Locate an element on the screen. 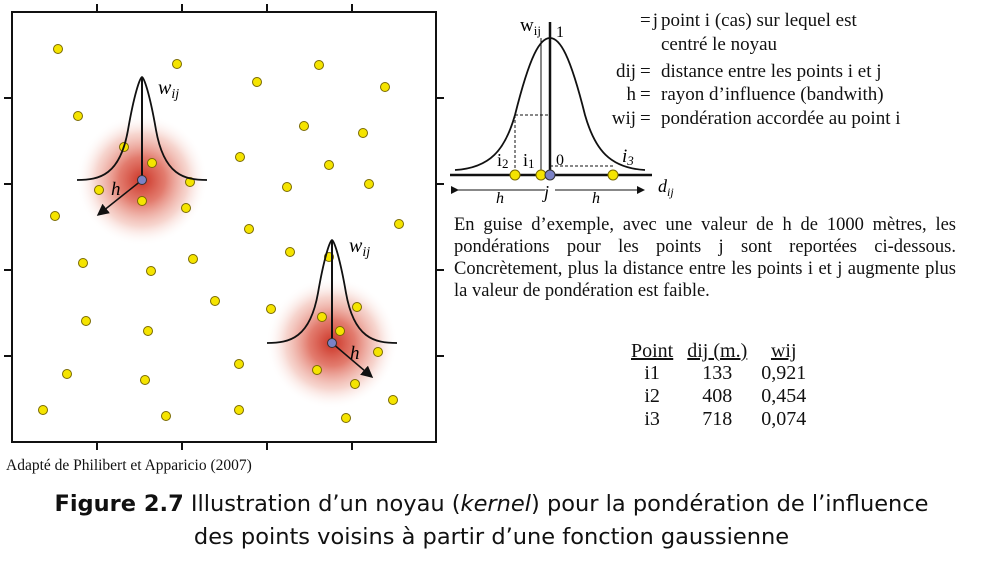  origin-label: 0 is located at coordinates (560, 160).